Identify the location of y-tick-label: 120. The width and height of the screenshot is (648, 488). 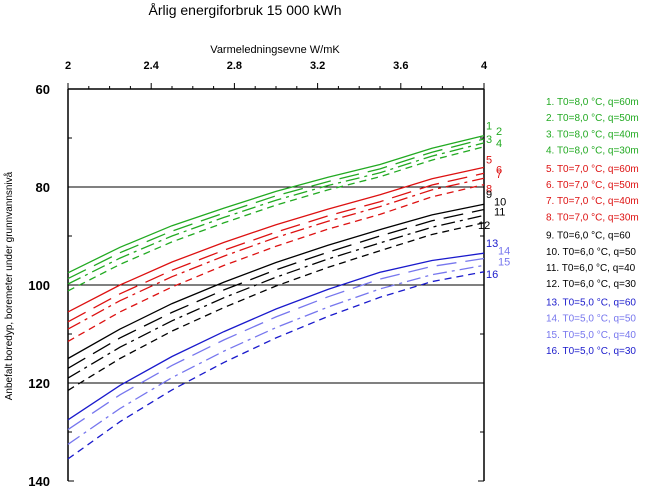
(39, 383).